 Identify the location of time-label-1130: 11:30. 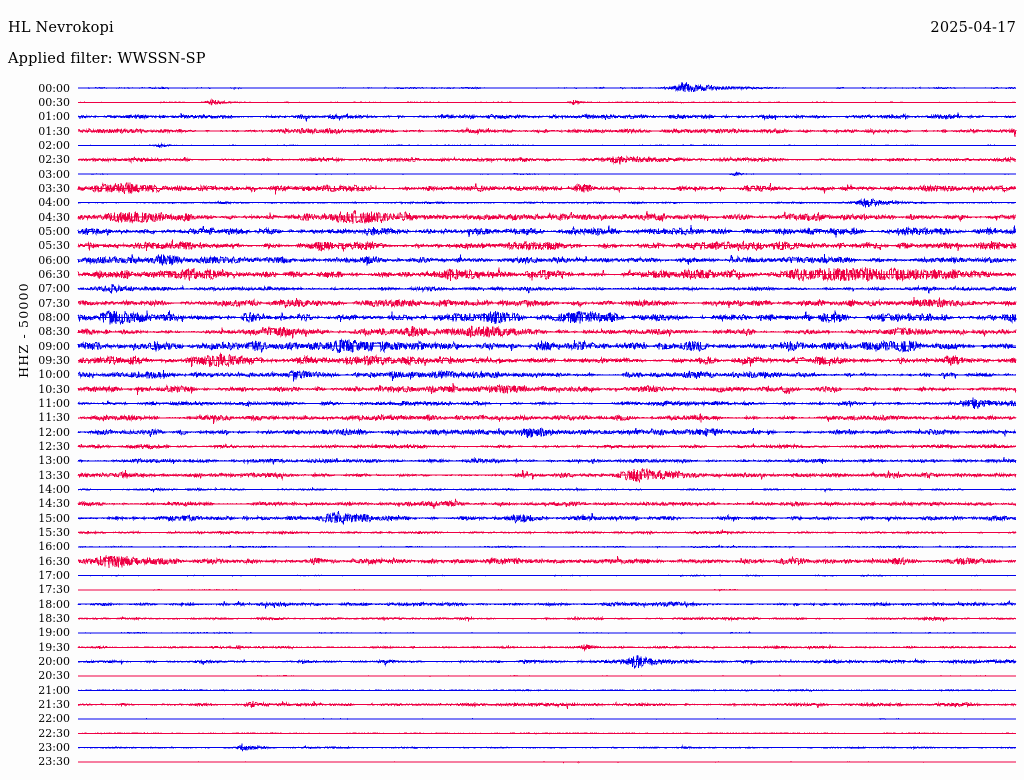
(54, 418).